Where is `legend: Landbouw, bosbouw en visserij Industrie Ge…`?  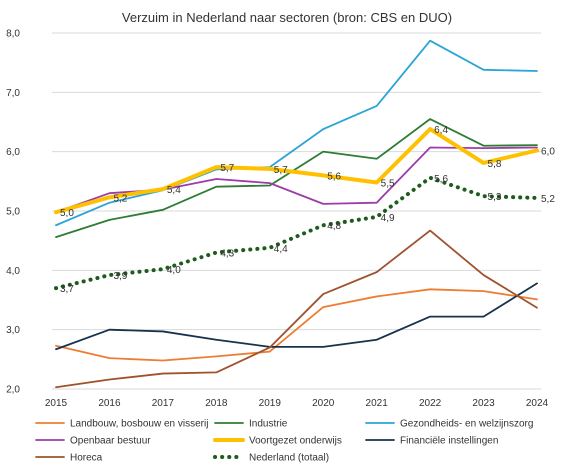
legend: Landbouw, bosbouw en visserij Industrie Ge… is located at coordinates (284, 441).